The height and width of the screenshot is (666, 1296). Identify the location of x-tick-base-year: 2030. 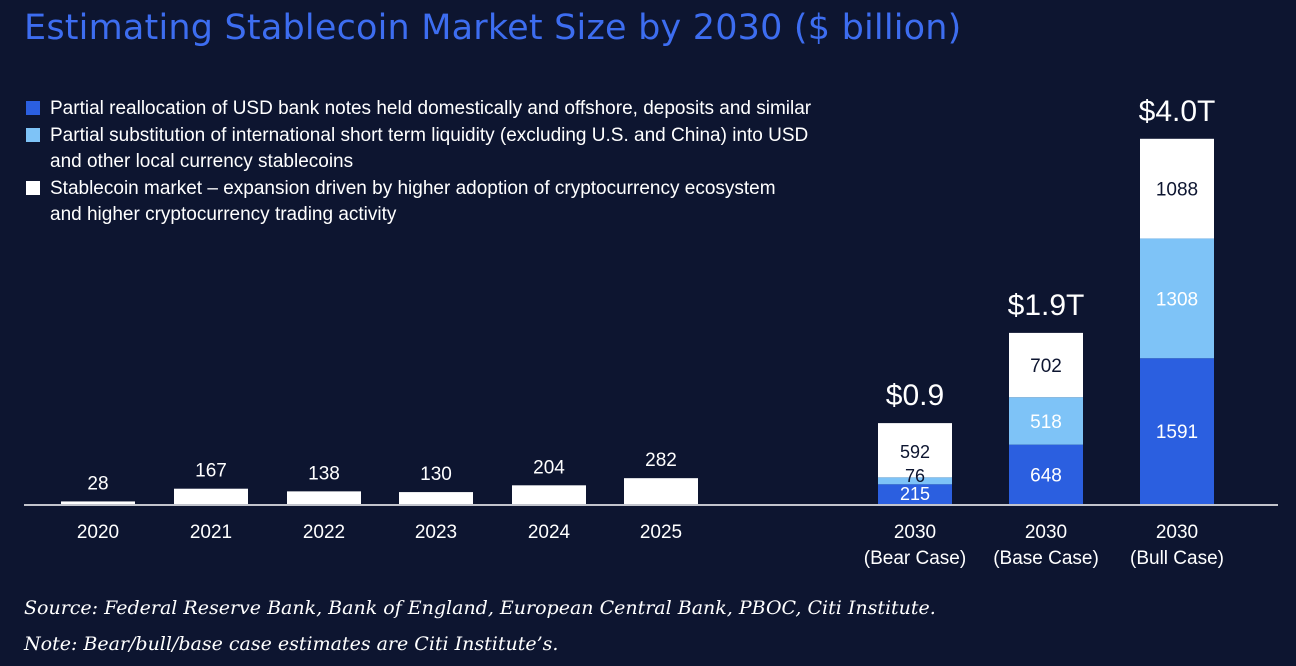
(1046, 532).